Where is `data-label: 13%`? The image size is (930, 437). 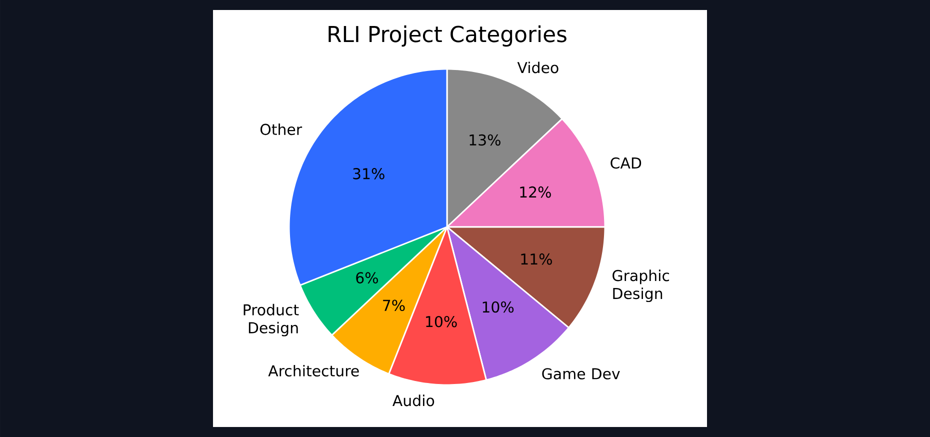 data-label: 13% is located at coordinates (485, 140).